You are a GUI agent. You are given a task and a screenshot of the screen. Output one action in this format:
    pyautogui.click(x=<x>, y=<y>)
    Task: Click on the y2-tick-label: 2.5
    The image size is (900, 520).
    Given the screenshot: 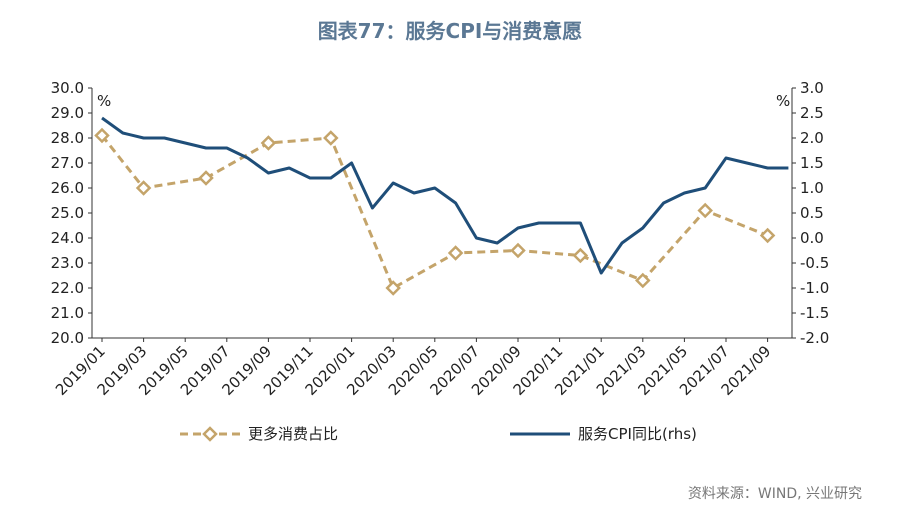 What is the action you would take?
    pyautogui.click(x=812, y=113)
    